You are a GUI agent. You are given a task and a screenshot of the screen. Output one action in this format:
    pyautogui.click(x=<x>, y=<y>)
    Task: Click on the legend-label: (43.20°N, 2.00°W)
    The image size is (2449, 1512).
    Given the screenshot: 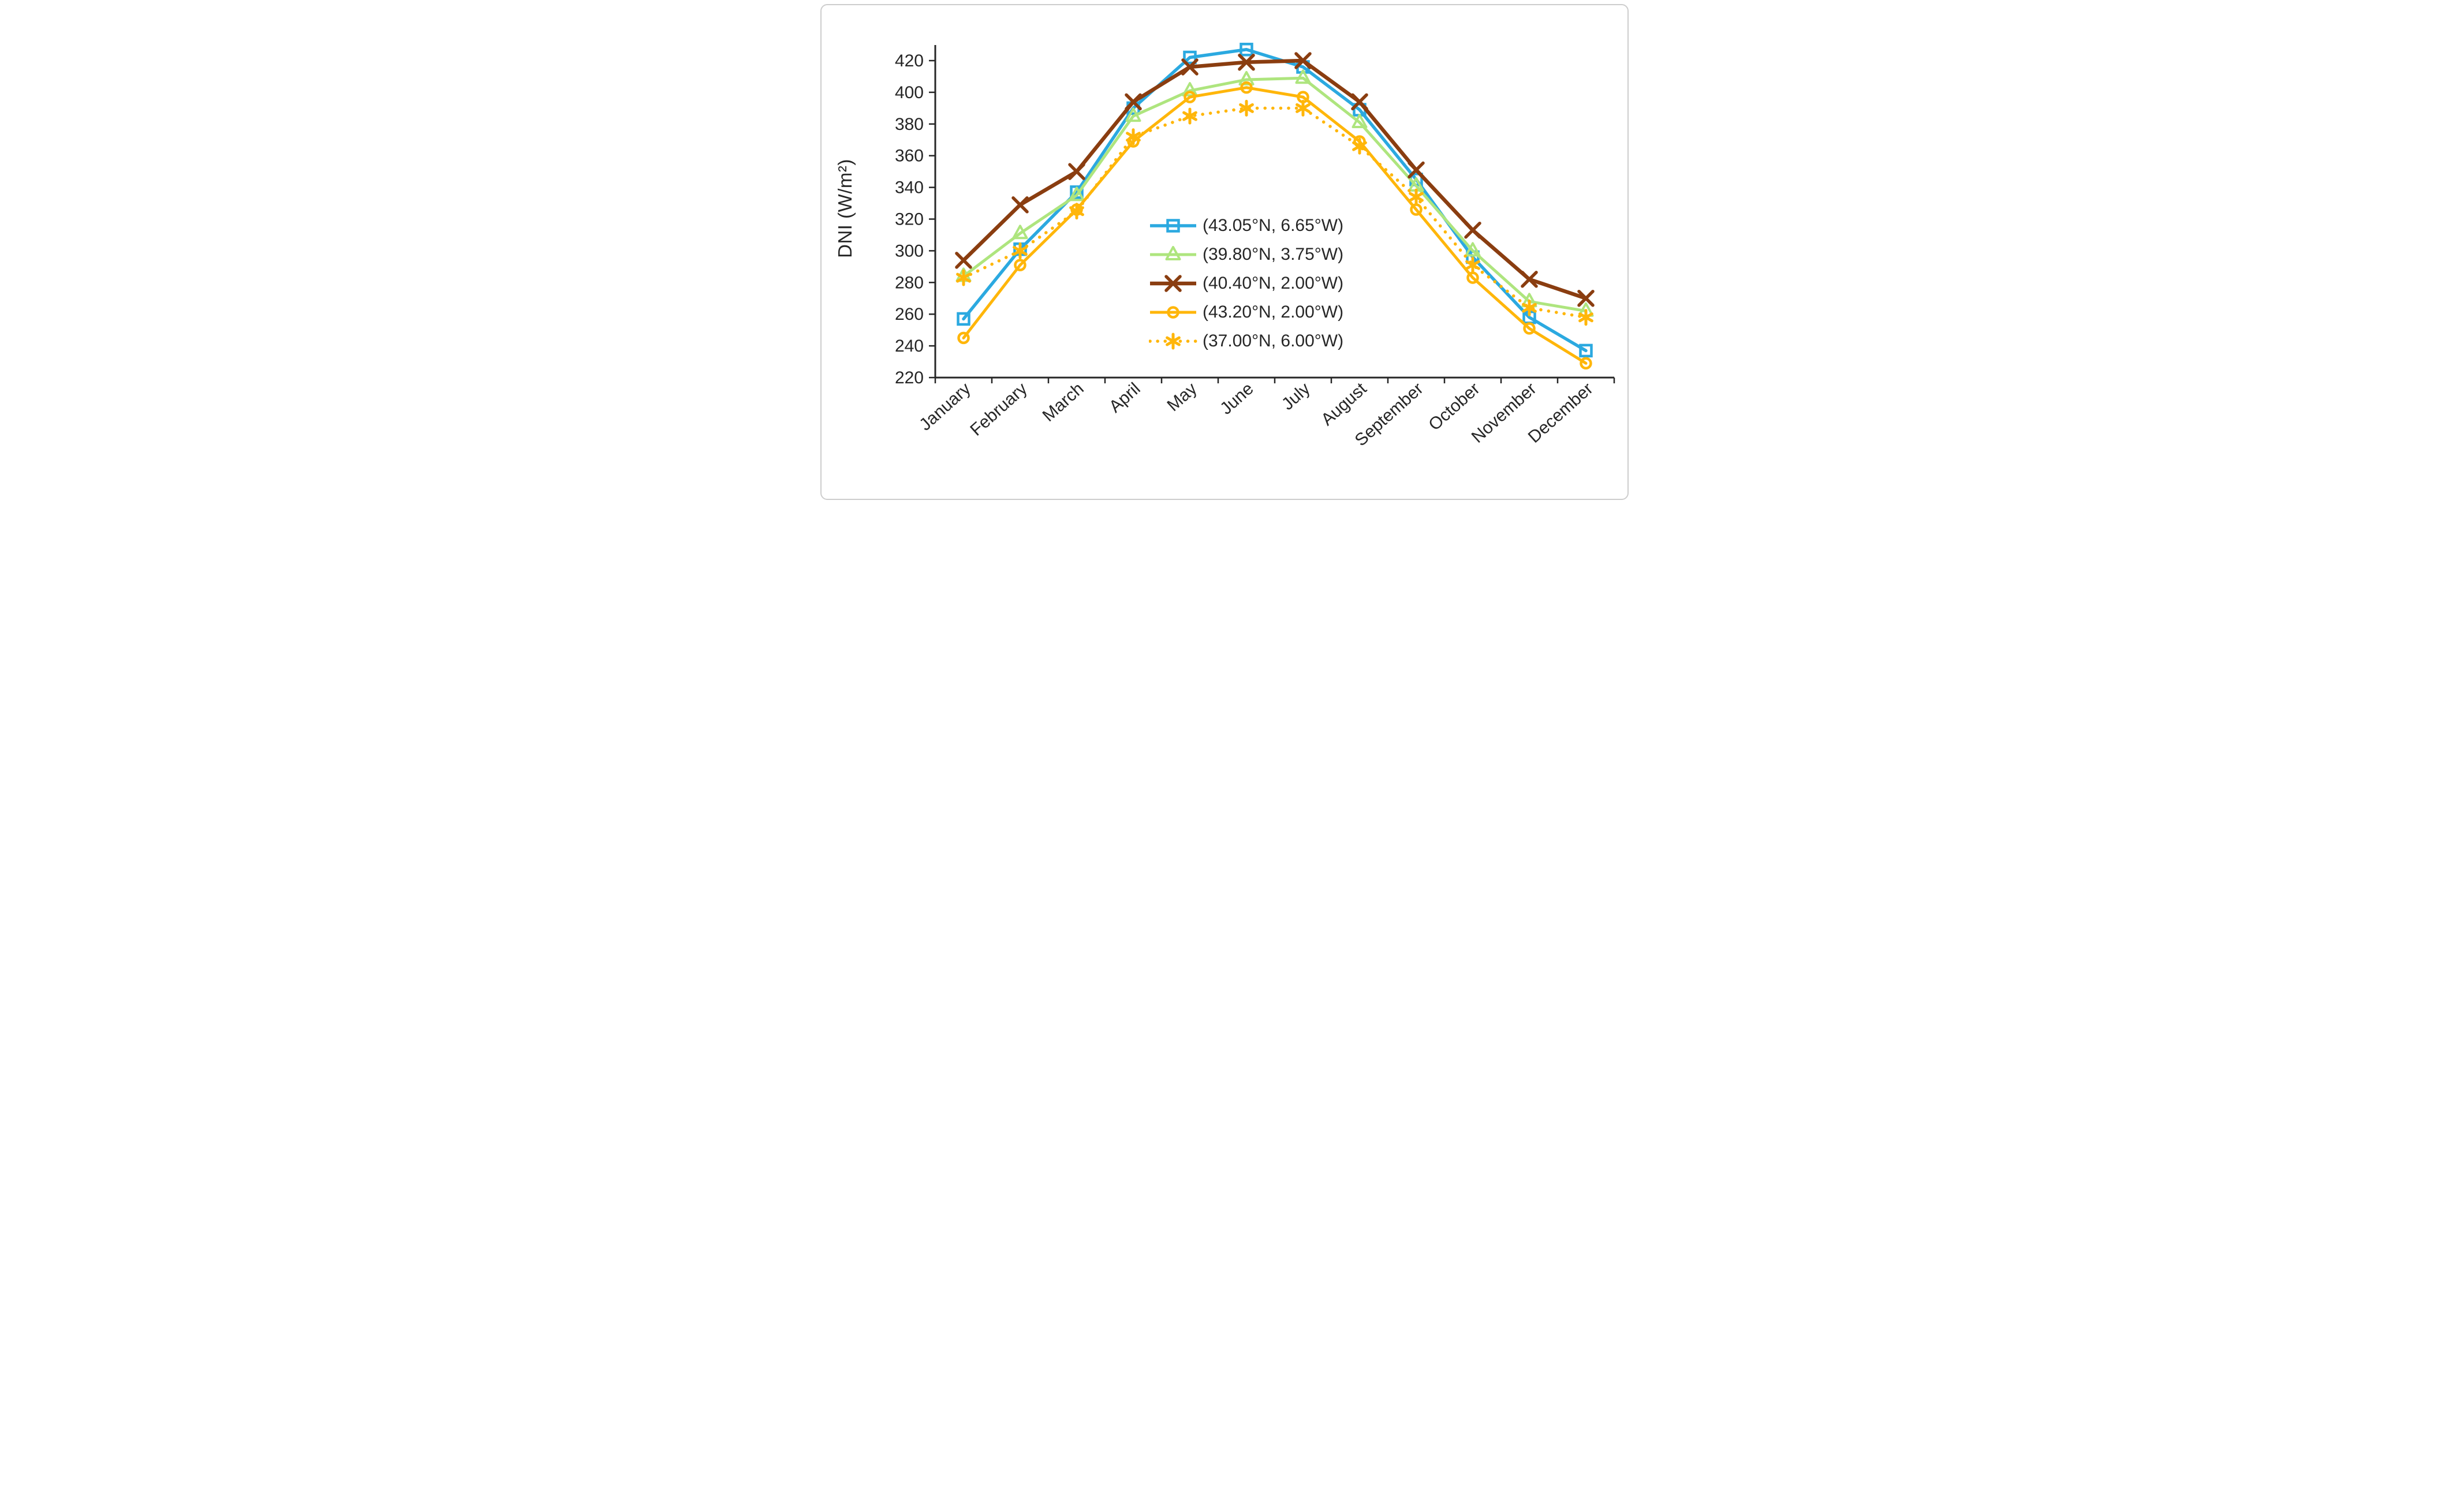 What is the action you would take?
    pyautogui.click(x=1273, y=312)
    